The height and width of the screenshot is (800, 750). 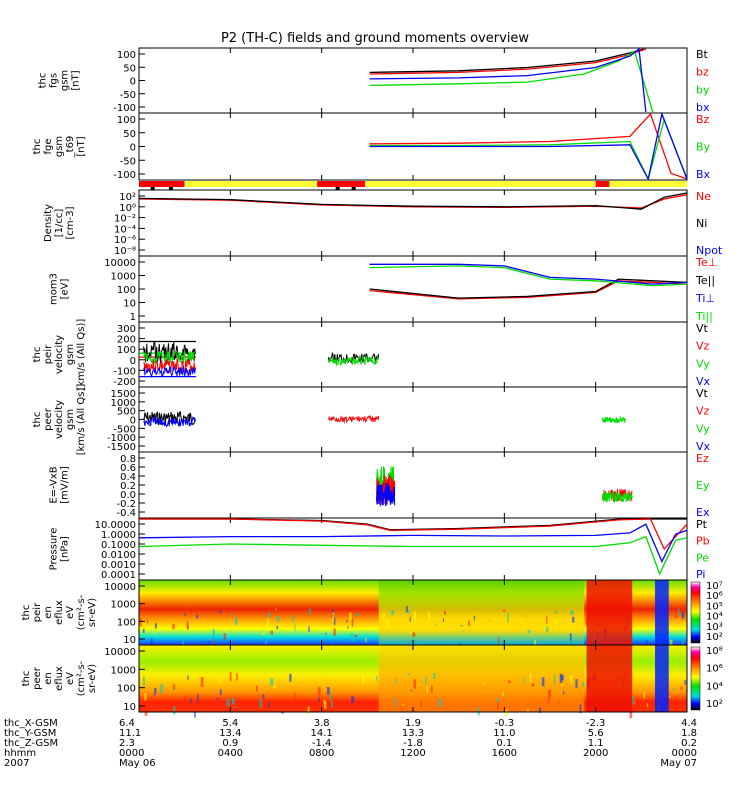 What do you see at coordinates (70, 678) in the screenshot?
I see `y-axis-label: eV` at bounding box center [70, 678].